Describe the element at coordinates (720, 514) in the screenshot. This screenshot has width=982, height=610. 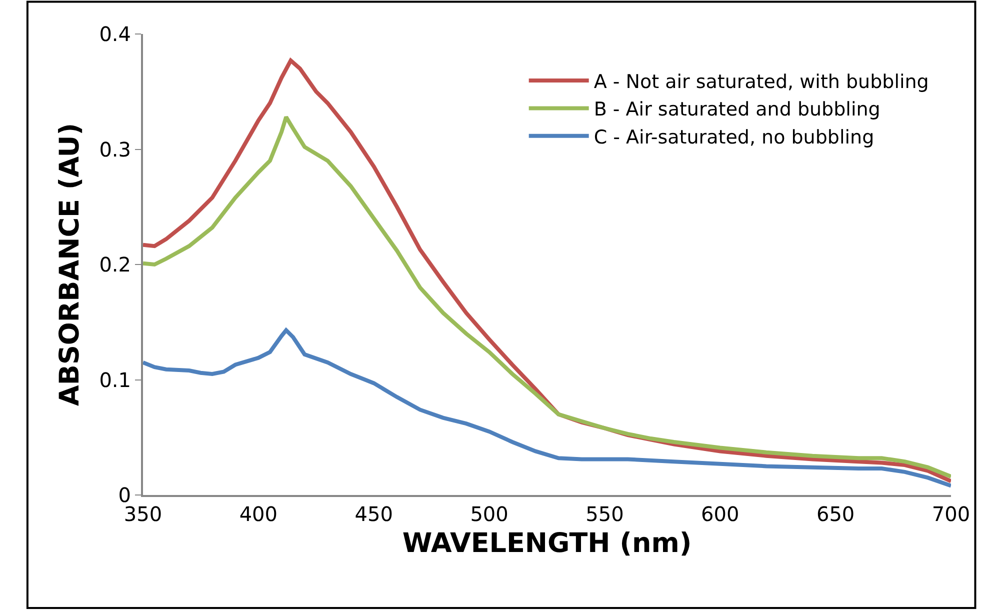
I see `x-tick-label: 600` at that location.